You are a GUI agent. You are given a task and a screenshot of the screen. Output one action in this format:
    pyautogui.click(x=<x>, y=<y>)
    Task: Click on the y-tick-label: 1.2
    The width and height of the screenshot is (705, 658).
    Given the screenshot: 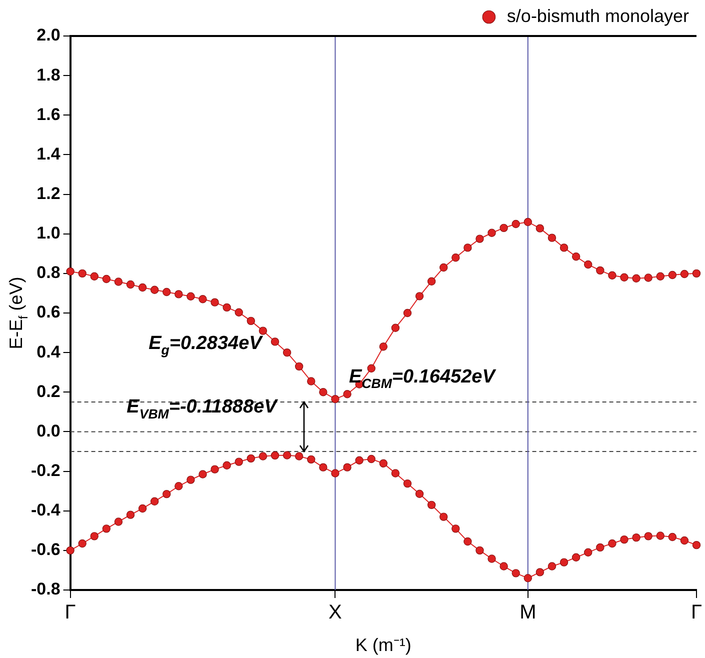 What is the action you would take?
    pyautogui.click(x=48, y=193)
    